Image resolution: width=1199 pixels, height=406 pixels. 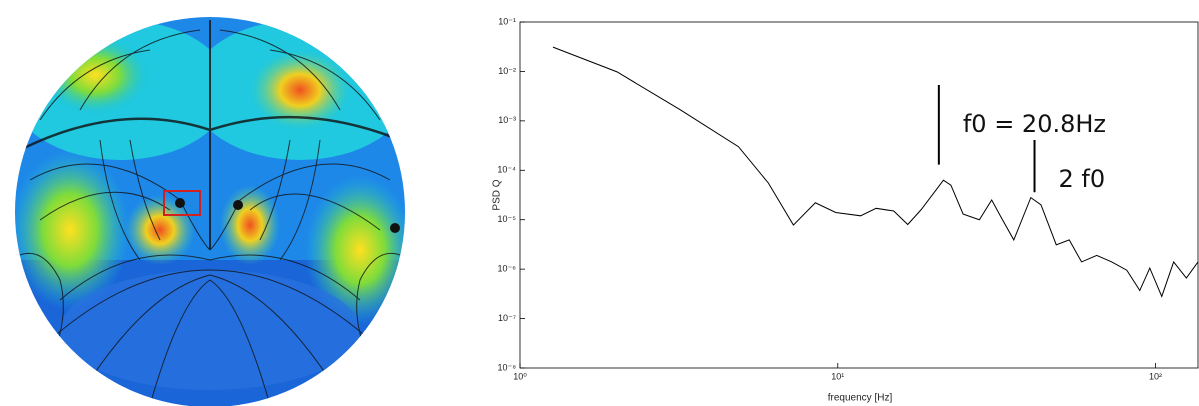 What do you see at coordinates (1034, 124) in the screenshot?
I see `annotation-text: f0 = 20.8Hz` at bounding box center [1034, 124].